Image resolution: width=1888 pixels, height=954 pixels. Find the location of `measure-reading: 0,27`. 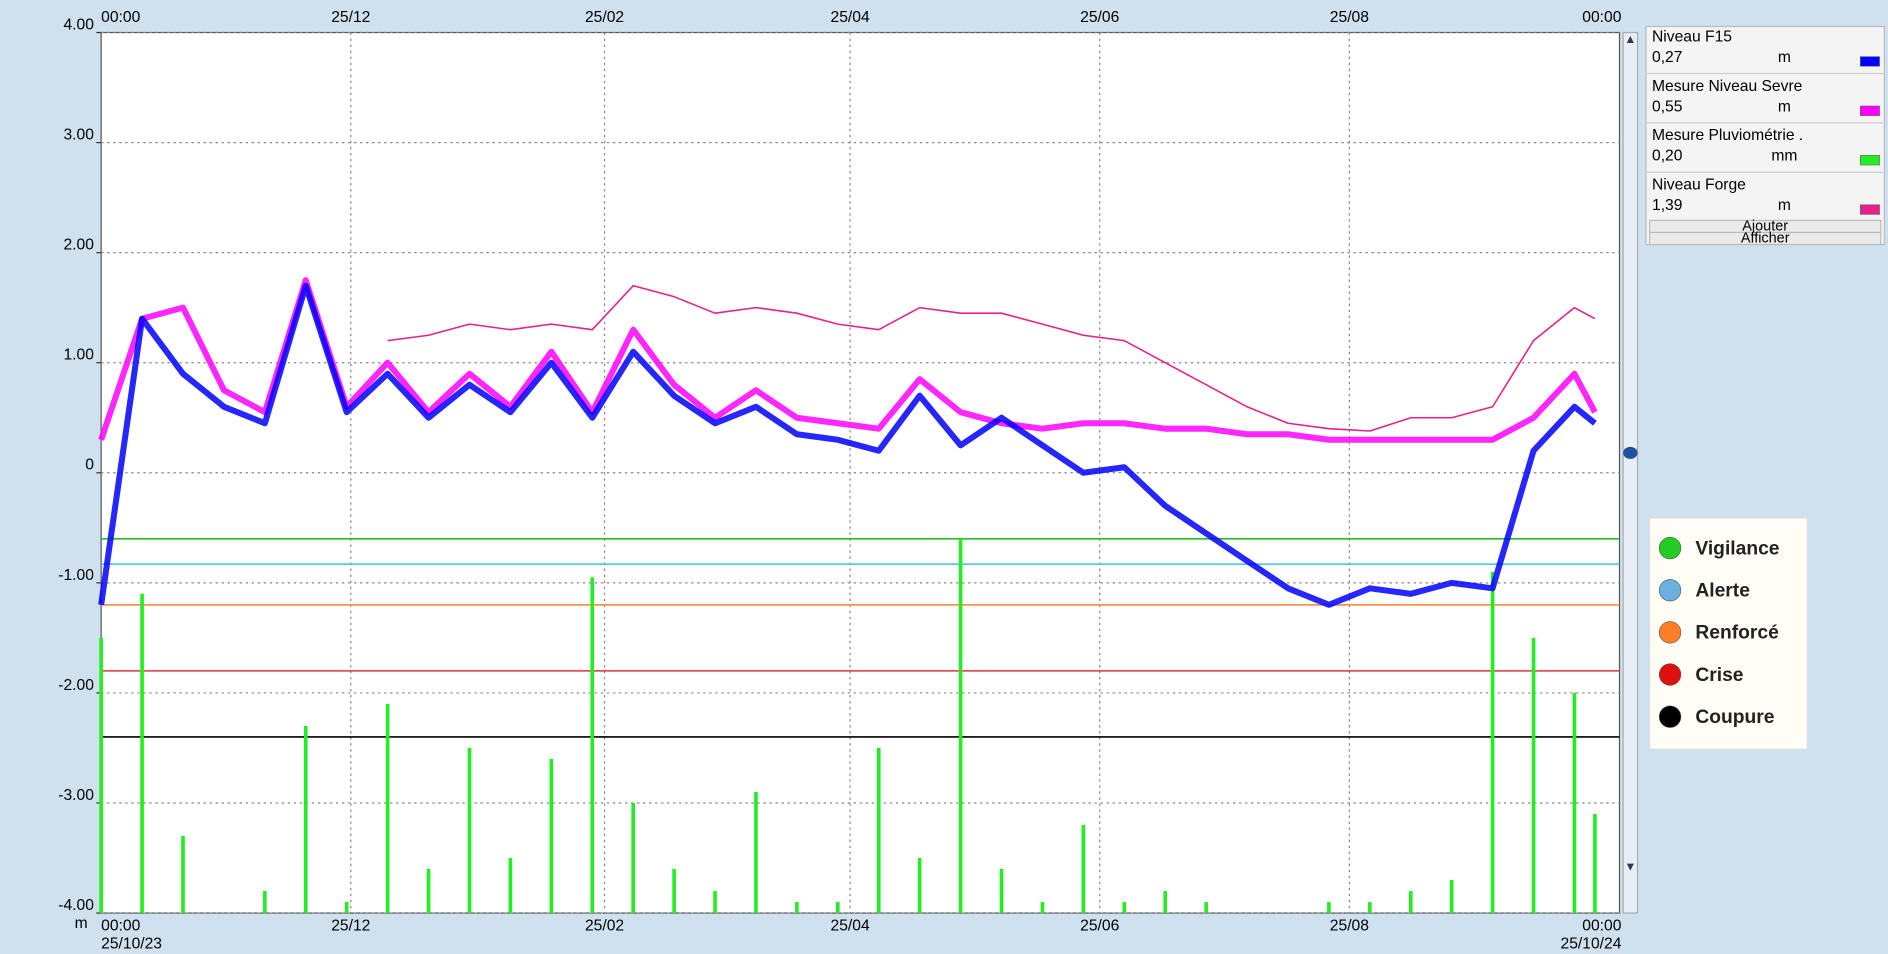

measure-reading: 0,27 is located at coordinates (1667, 57).